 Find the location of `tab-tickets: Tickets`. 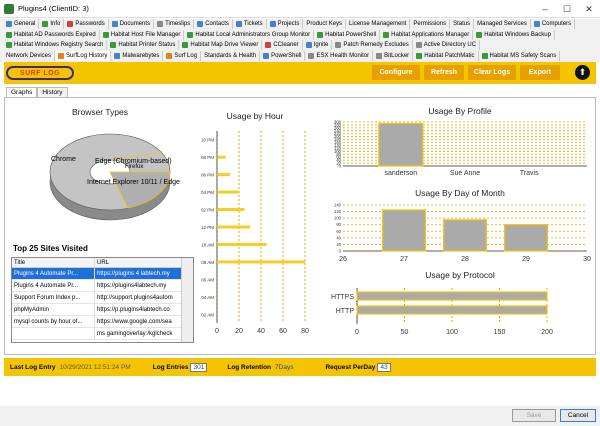

tab-tickets: Tickets is located at coordinates (250, 24).